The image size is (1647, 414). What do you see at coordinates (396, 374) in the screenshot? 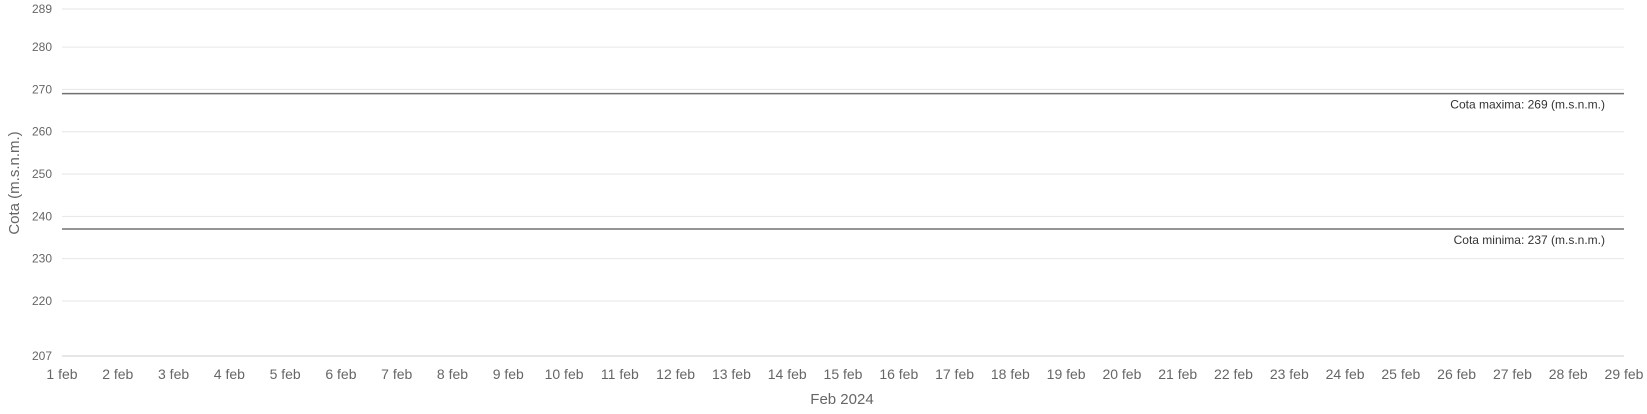
I see `x-tick-label: 7 feb` at bounding box center [396, 374].